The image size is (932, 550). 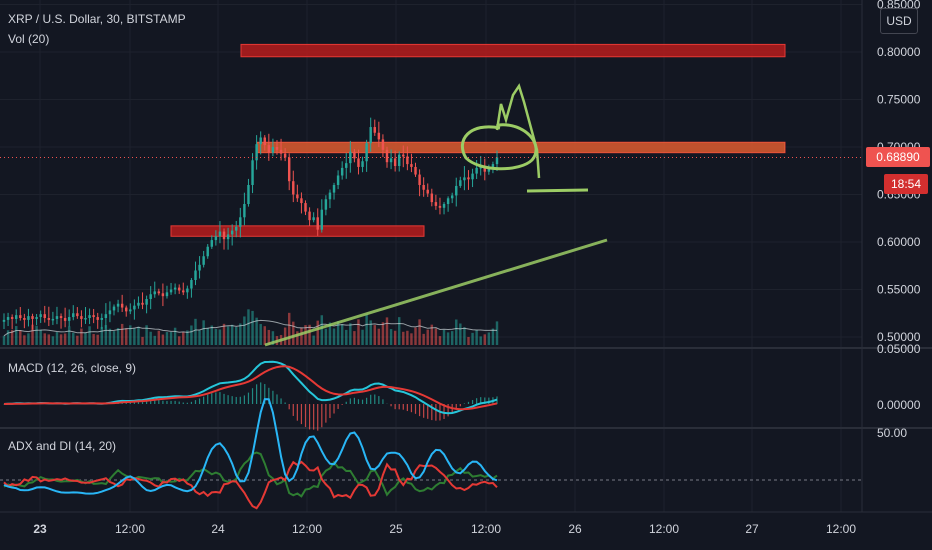 What do you see at coordinates (899, 21) in the screenshot?
I see `currency-button: USD` at bounding box center [899, 21].